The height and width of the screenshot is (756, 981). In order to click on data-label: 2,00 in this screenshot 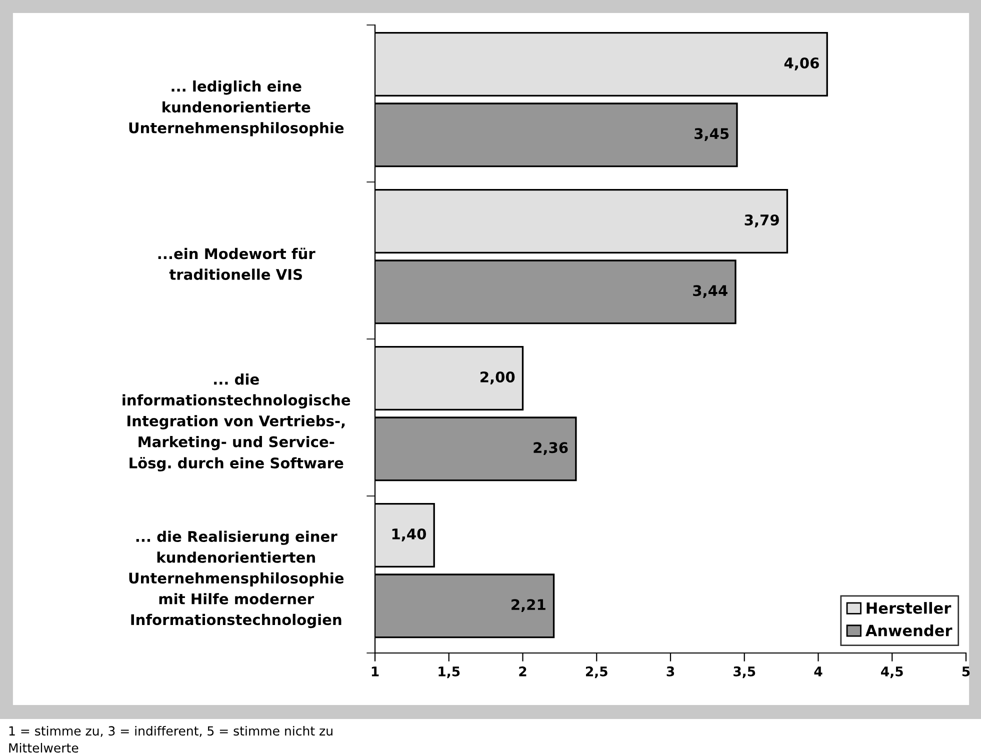, I will do `click(497, 377)`.